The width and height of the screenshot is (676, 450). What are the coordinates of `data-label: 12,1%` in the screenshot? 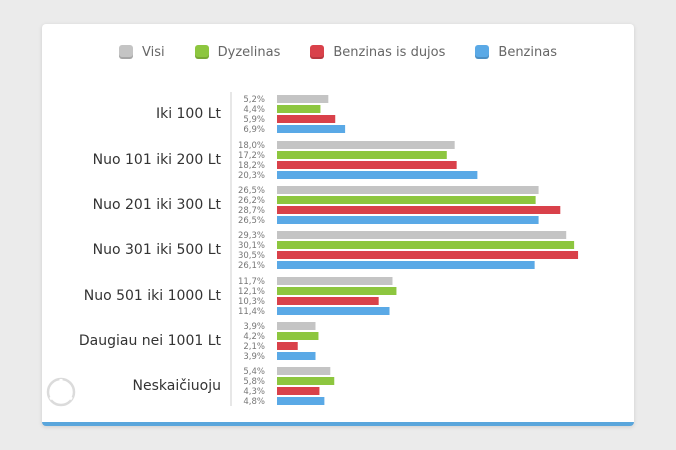 It's located at (251, 292).